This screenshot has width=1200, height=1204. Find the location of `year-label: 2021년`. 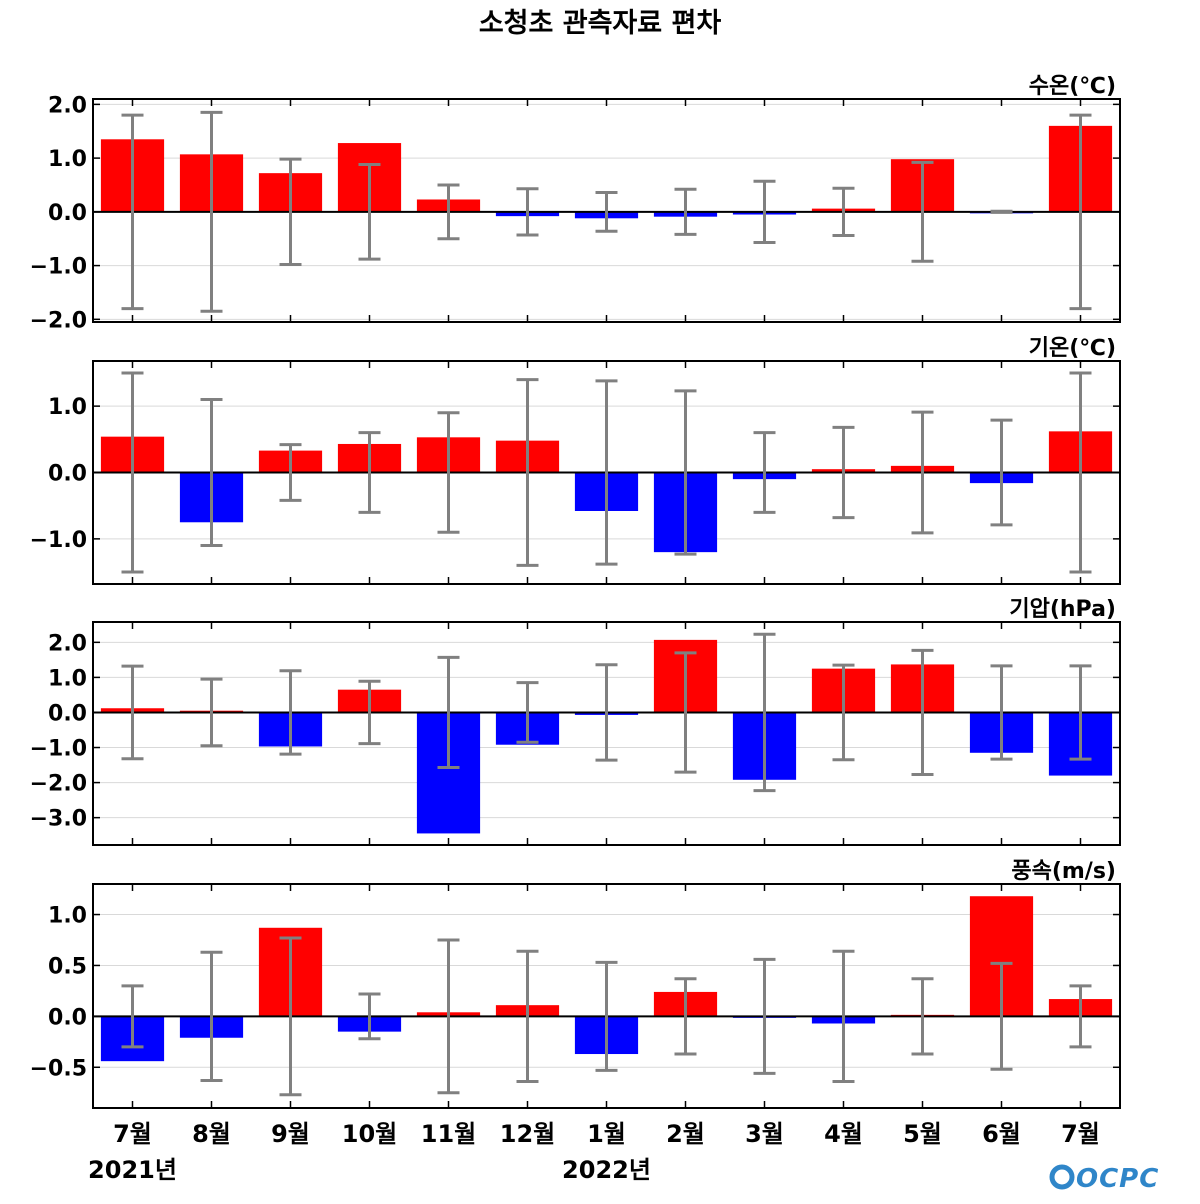

year-label: 2021년 is located at coordinates (132, 1170).